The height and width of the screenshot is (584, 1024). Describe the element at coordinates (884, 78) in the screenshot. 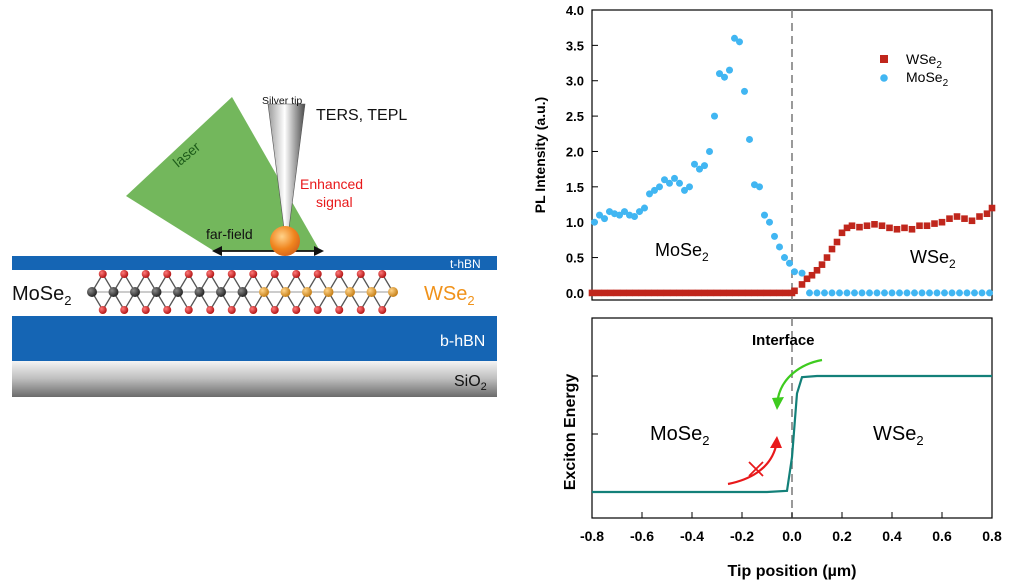

I see `legend-marker-mose2` at that location.